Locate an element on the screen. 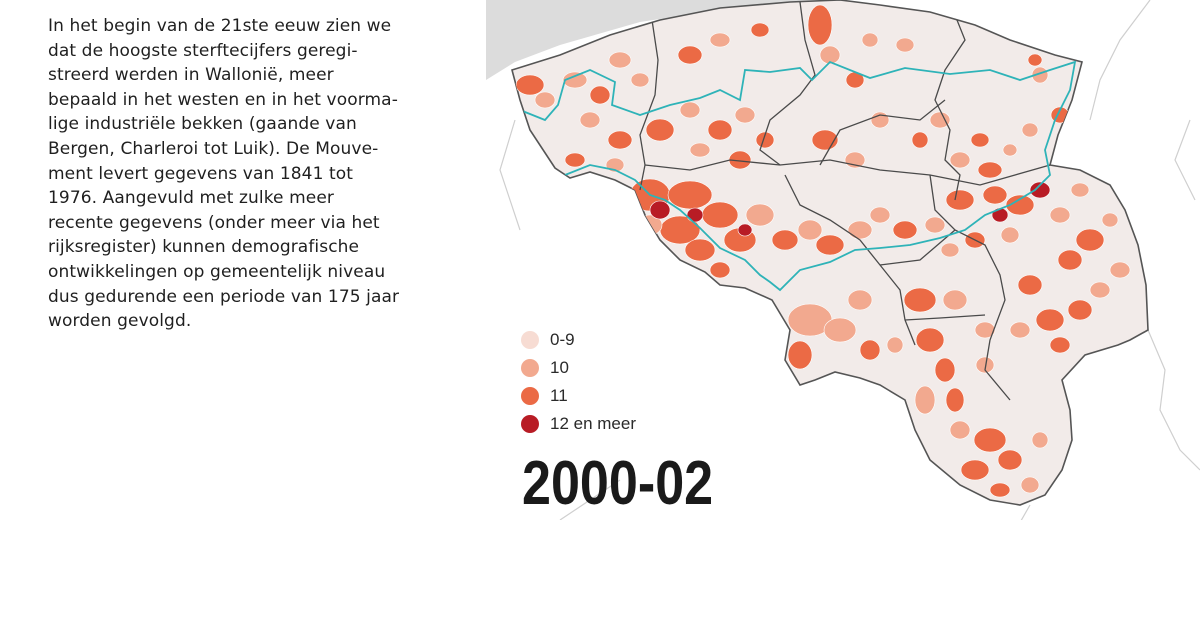 Image resolution: width=1200 pixels, height=627 pixels. intro-line: worden gevolgd. is located at coordinates (120, 321).